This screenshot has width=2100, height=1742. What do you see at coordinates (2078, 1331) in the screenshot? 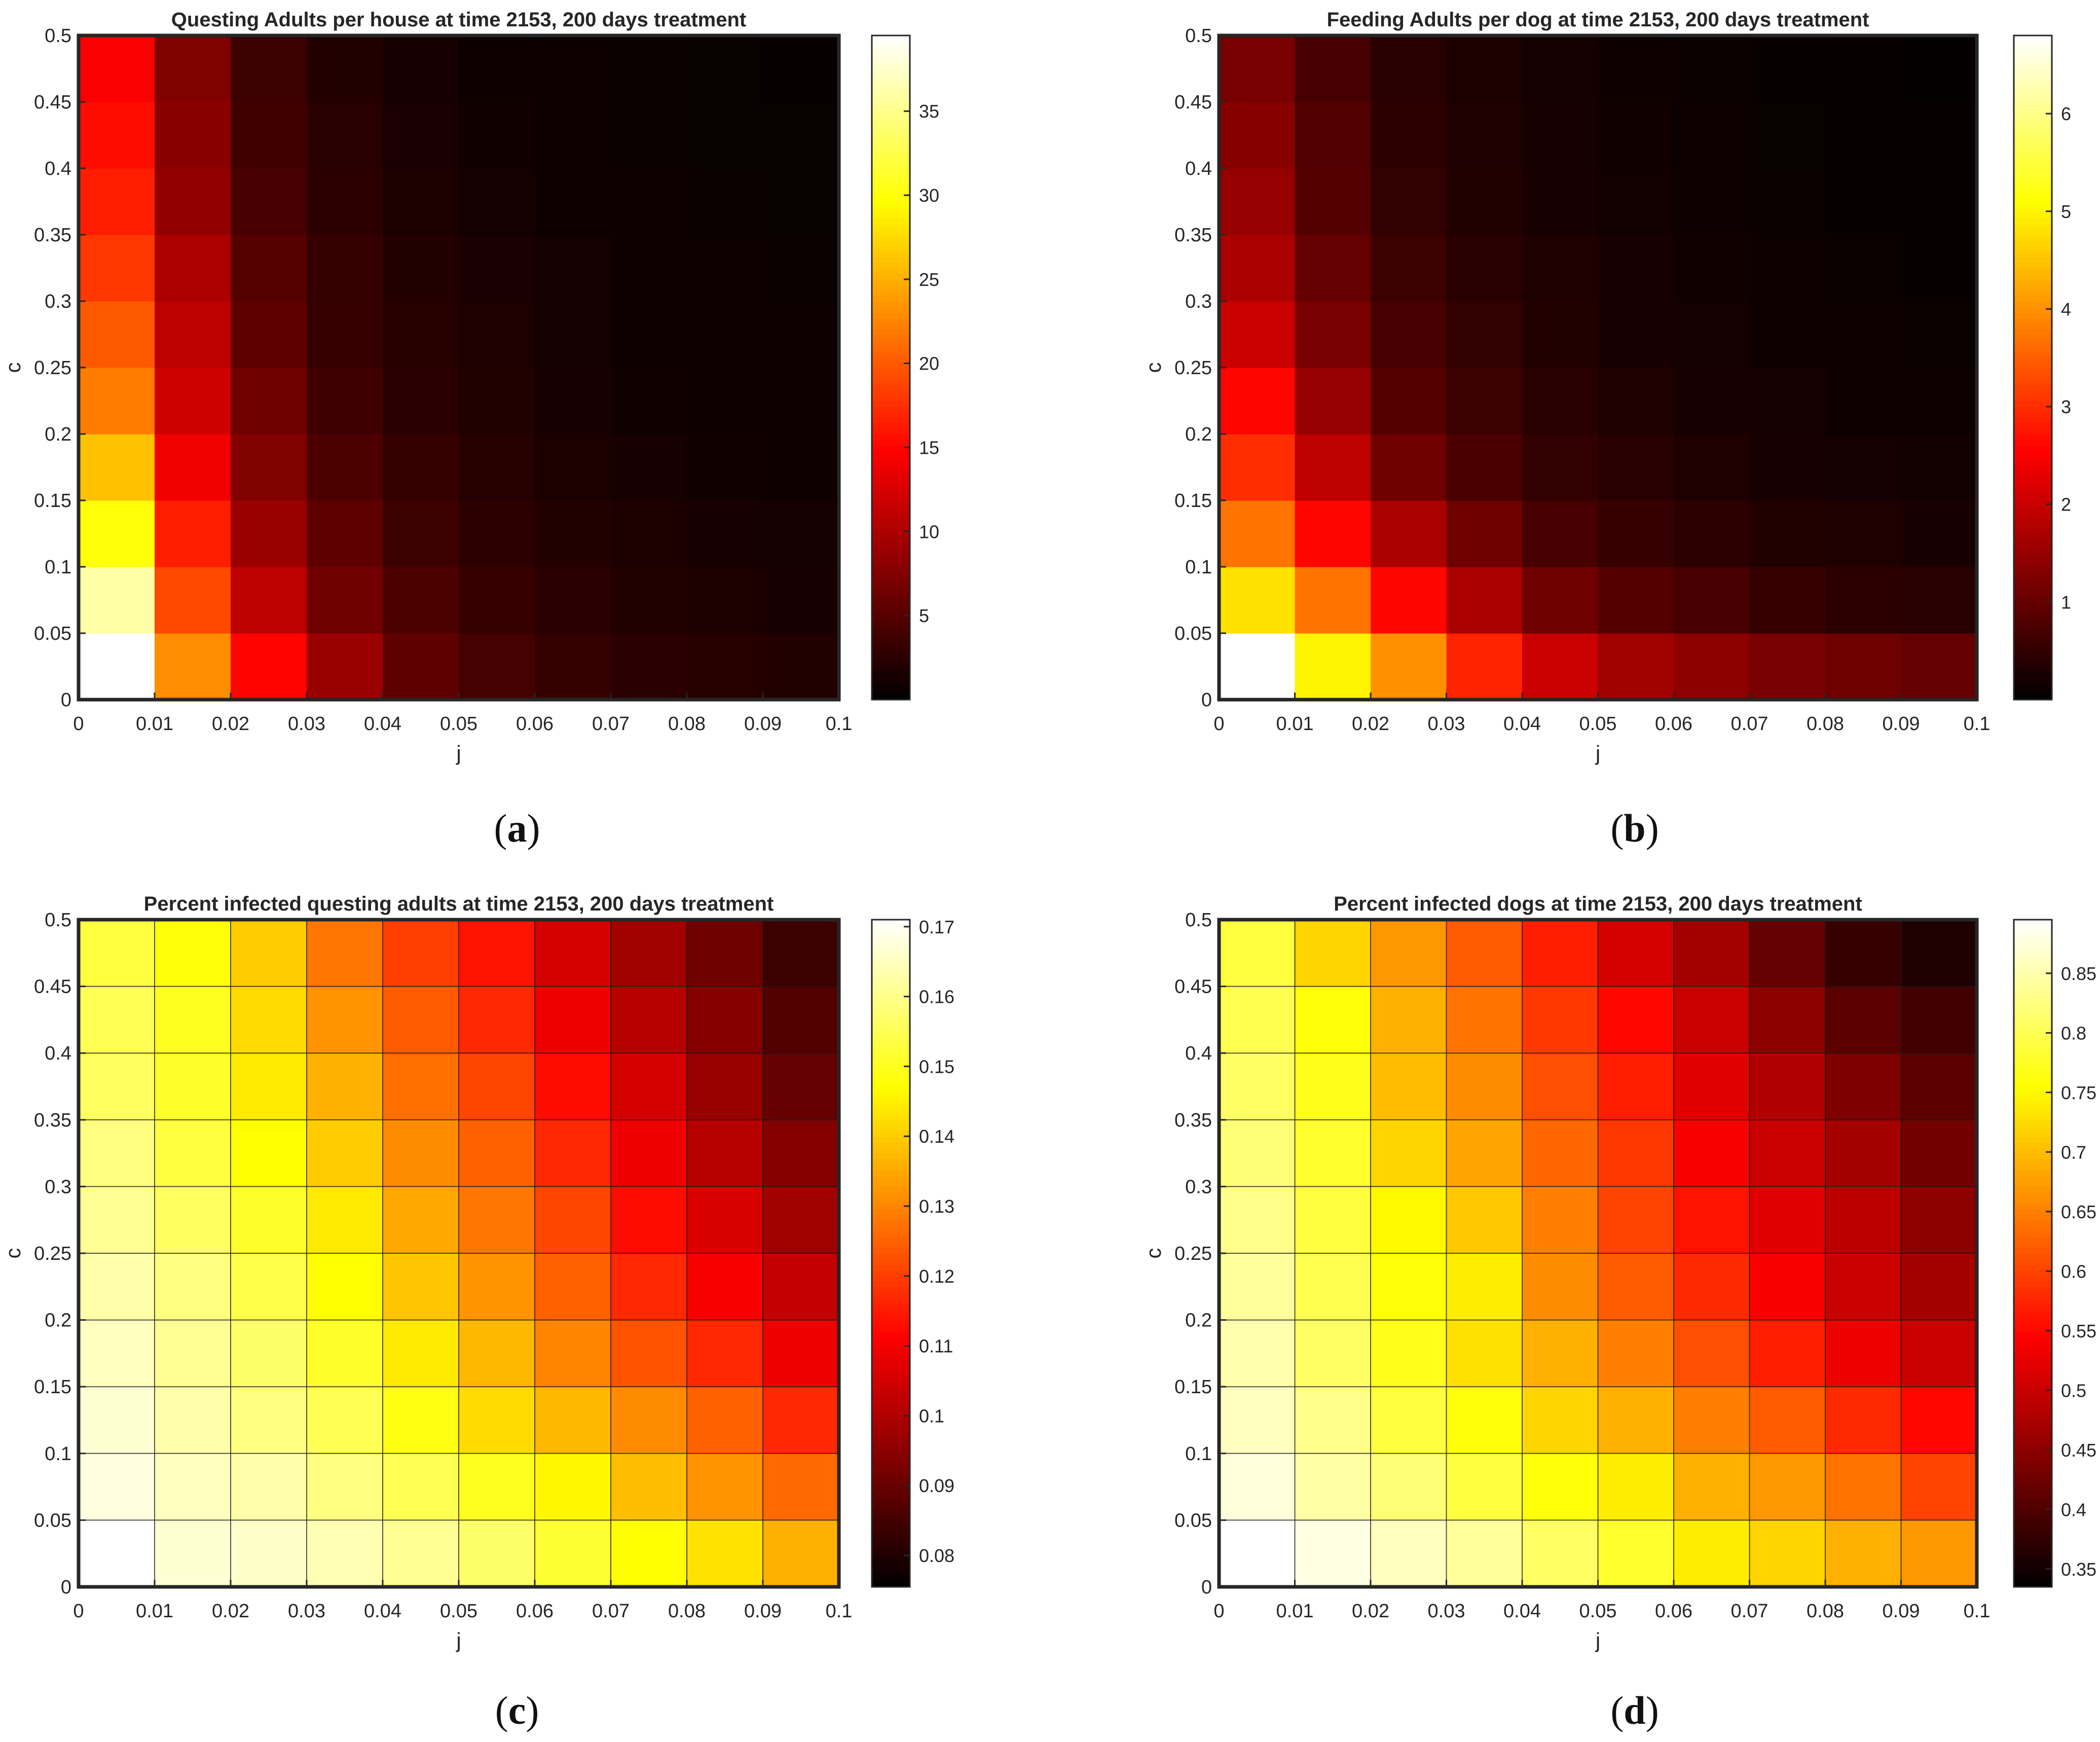
I see `colorbar-tick-label: 0.55` at bounding box center [2078, 1331].